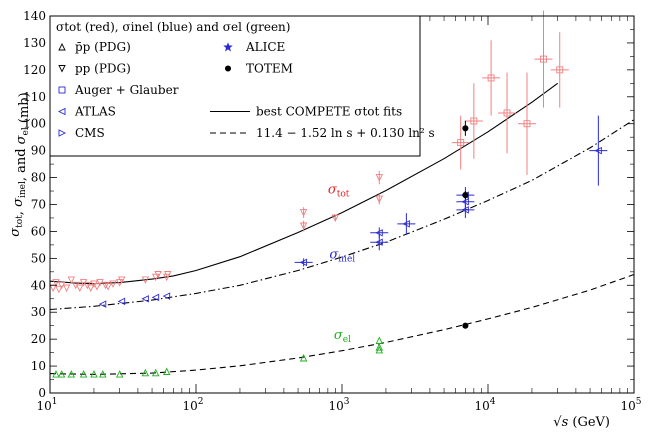 Image resolution: width=654 pixels, height=436 pixels. I want to click on curve-annotations: σtot σinel σel, so click(341, 264).